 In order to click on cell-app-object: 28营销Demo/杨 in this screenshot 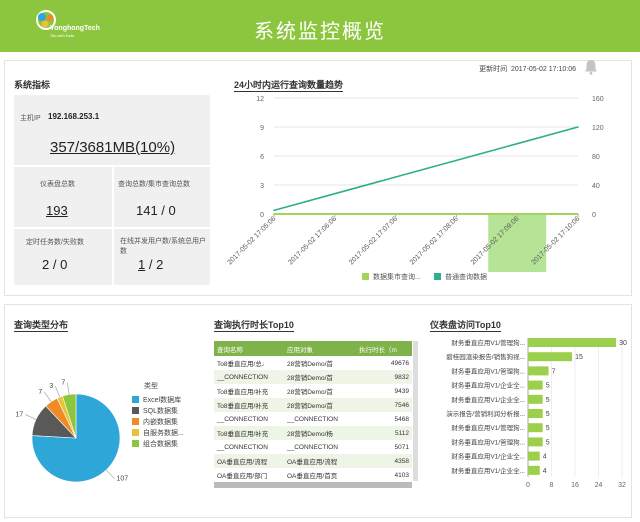, I will do `click(320, 433)`.